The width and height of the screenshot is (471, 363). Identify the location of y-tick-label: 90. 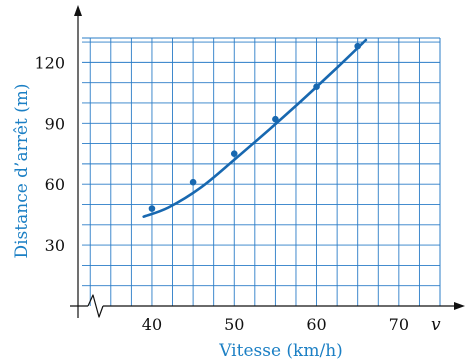
(55, 123).